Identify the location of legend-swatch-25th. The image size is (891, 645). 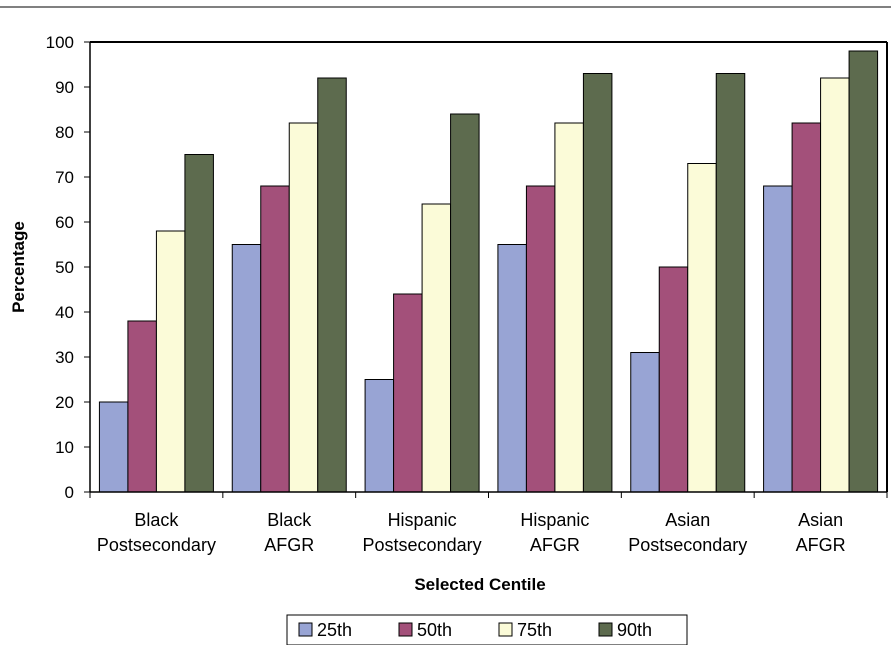
(305, 629).